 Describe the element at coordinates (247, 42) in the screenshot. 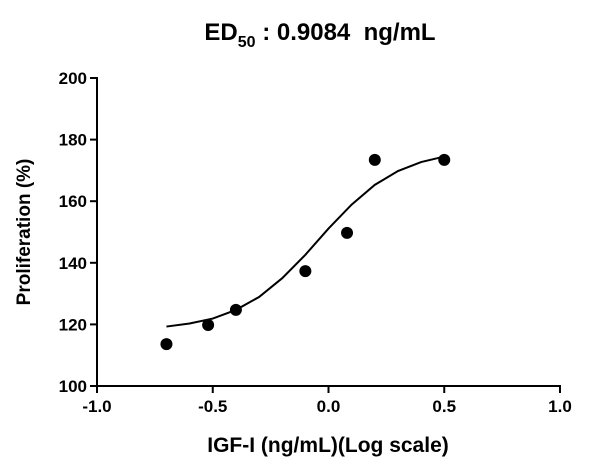

I see `title-subscript: 50` at that location.